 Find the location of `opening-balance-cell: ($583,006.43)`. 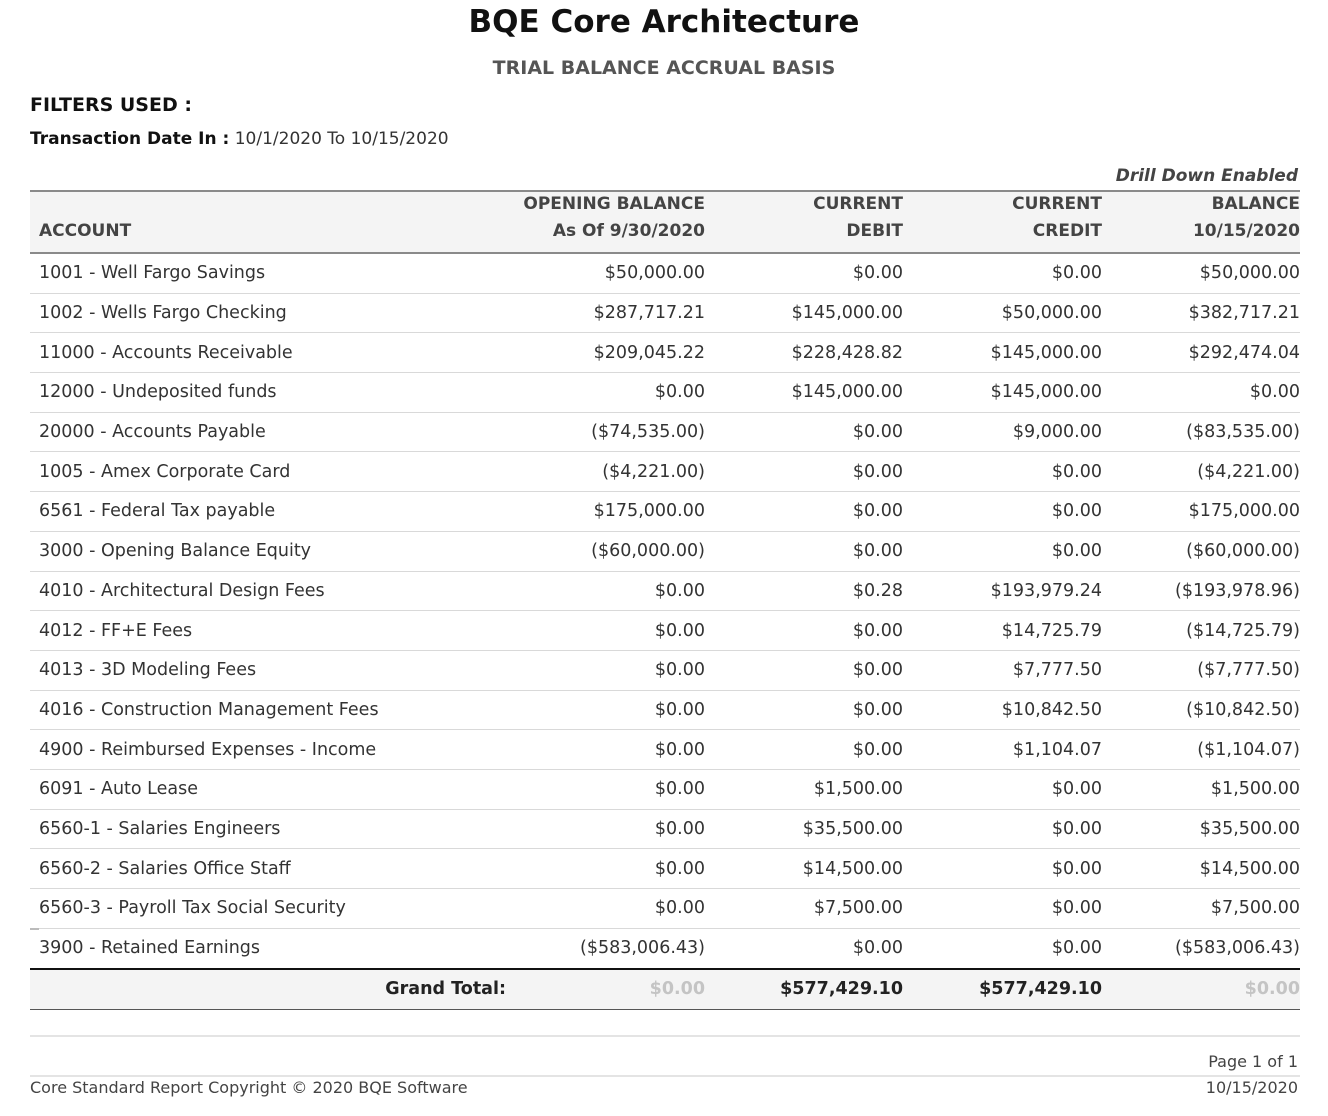

opening-balance-cell: ($583,006.43) is located at coordinates (642, 948).